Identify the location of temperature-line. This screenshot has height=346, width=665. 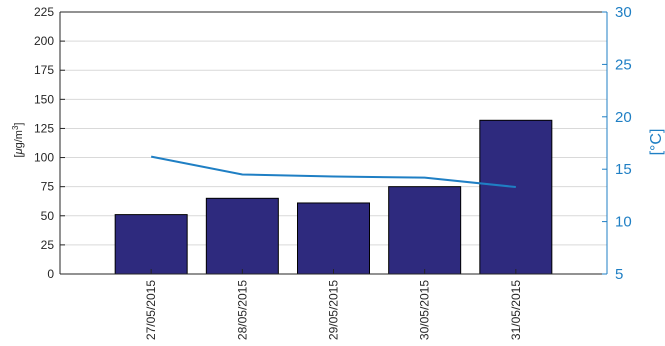
(333, 172).